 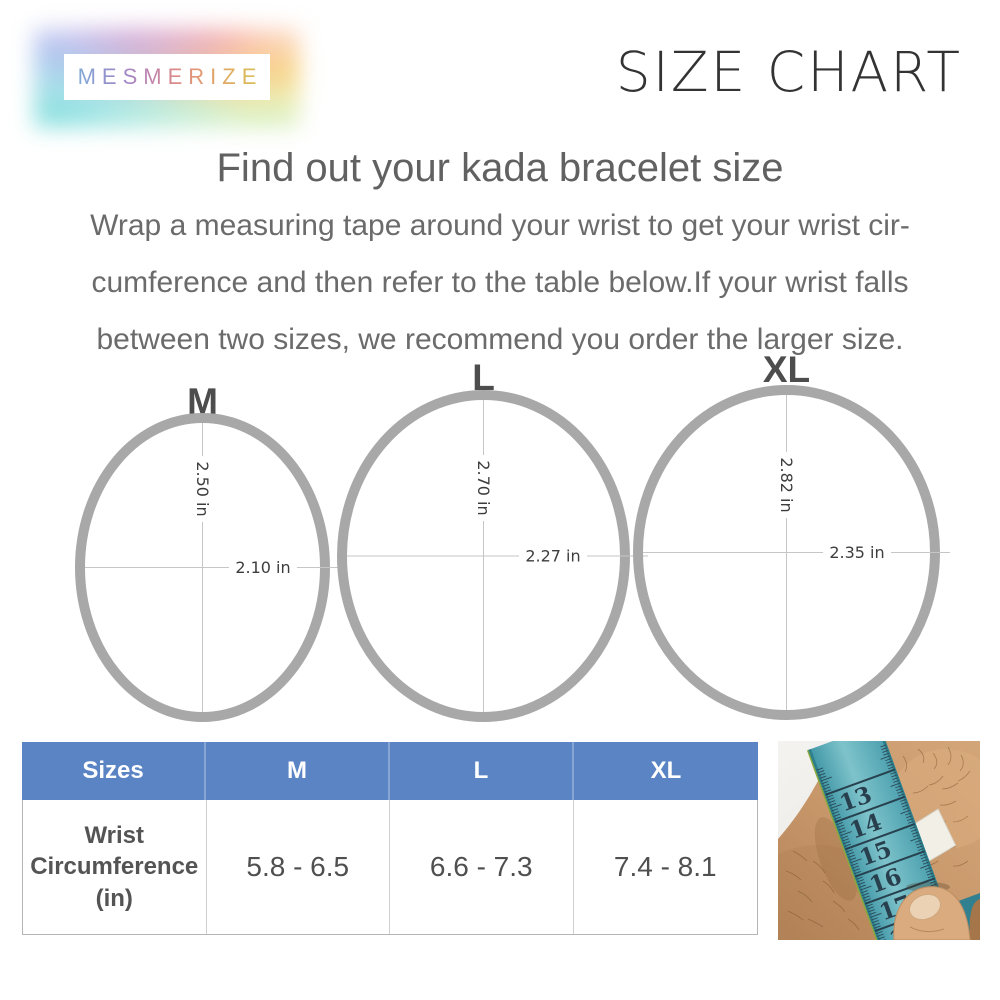 I want to click on wrist-measuring-photo: 13 14 15 16 17 18, so click(x=879, y=840).